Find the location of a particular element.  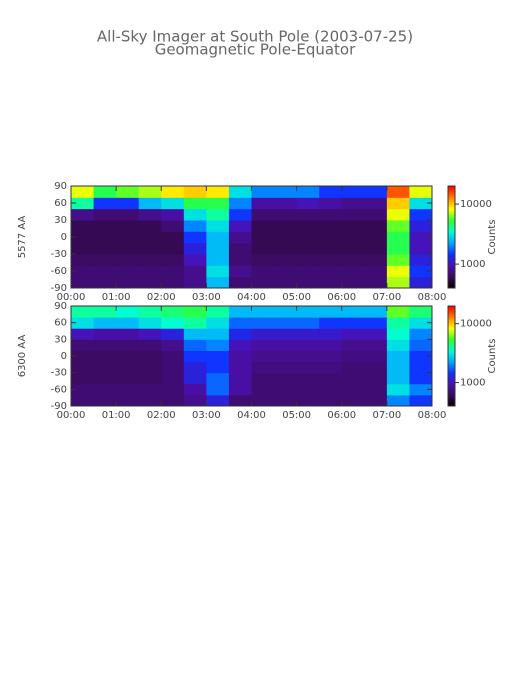

x-tick-label: 06:00 is located at coordinates (341, 415).